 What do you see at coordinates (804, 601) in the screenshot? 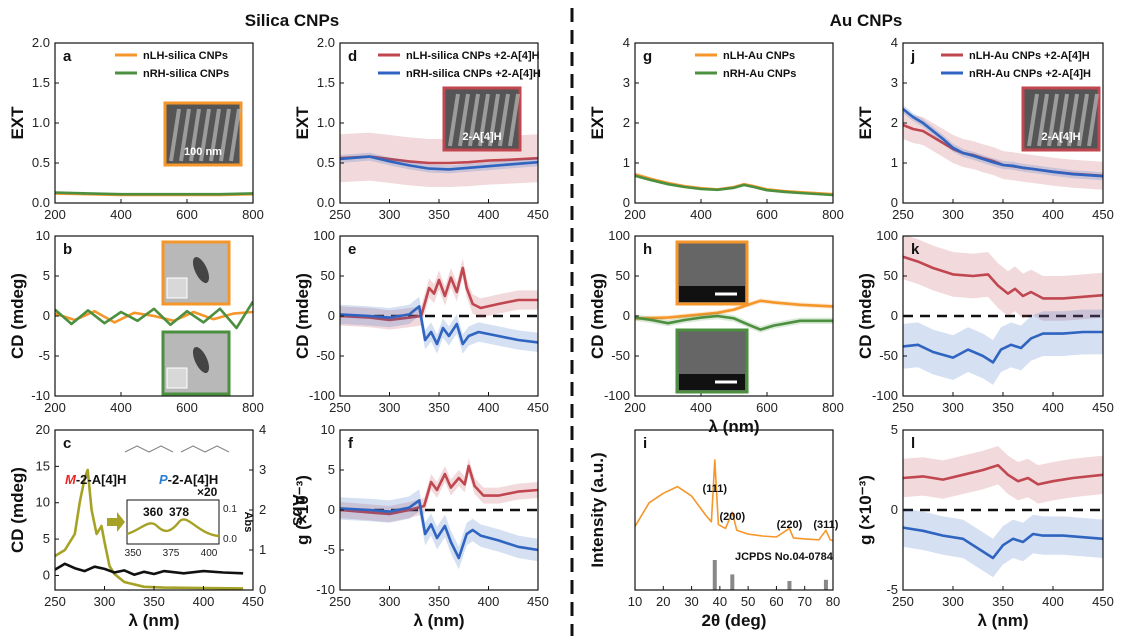
I see `x-tick-label: 70` at bounding box center [804, 601].